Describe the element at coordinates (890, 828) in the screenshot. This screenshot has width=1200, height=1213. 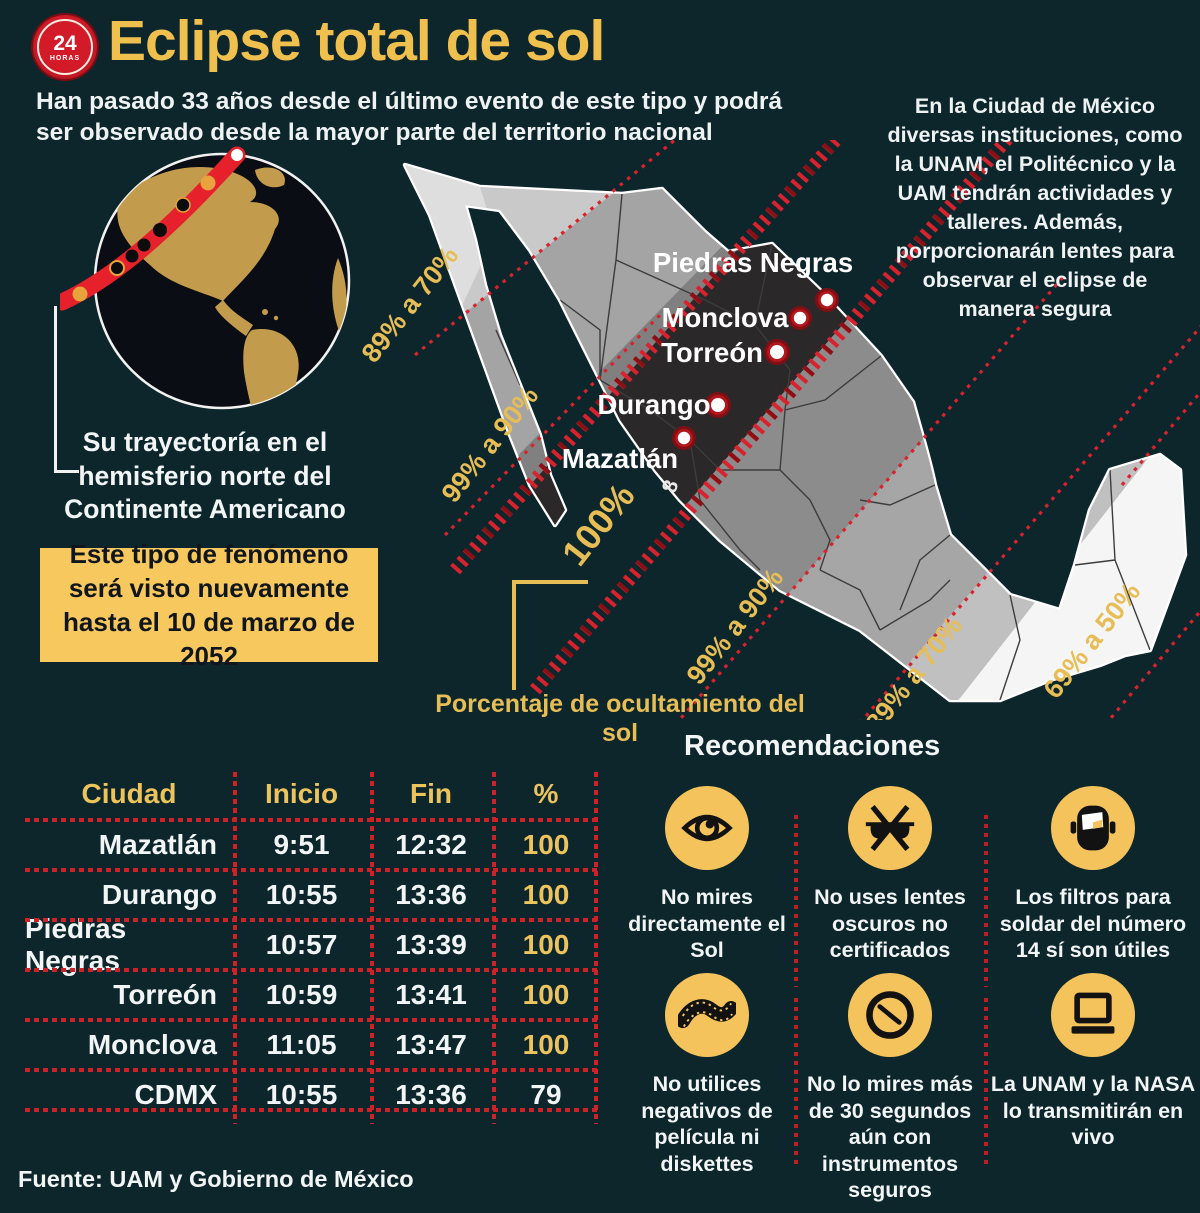
I see `sunglasses-crossed-icon` at that location.